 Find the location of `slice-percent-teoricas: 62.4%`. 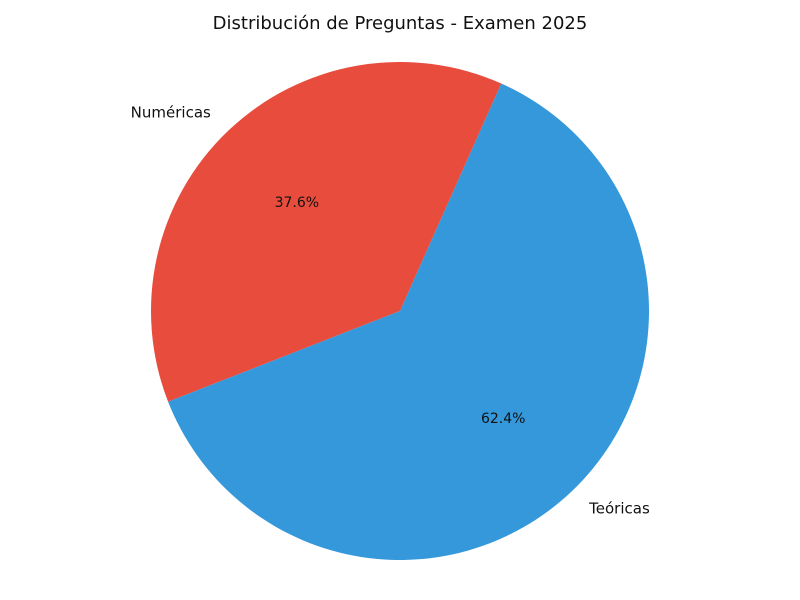

slice-percent-teoricas: 62.4% is located at coordinates (503, 419).